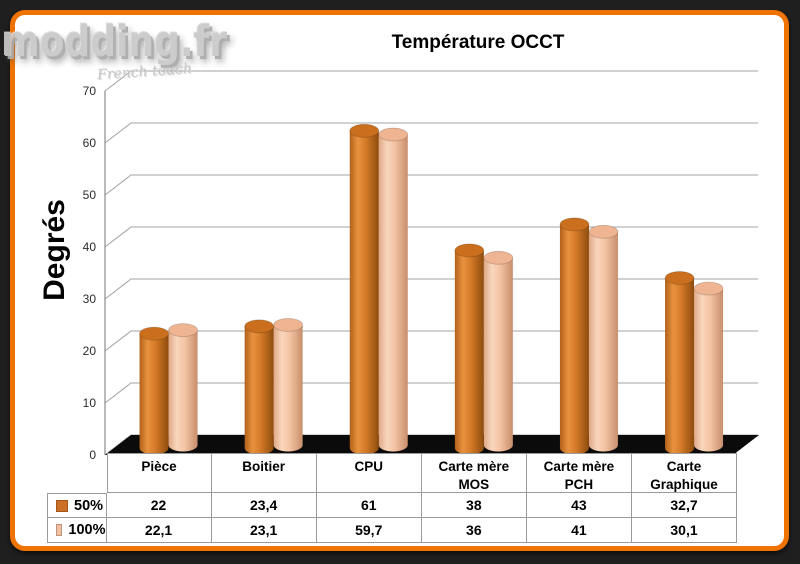 The height and width of the screenshot is (564, 800). I want to click on legend-cell: 50%, so click(77, 505).